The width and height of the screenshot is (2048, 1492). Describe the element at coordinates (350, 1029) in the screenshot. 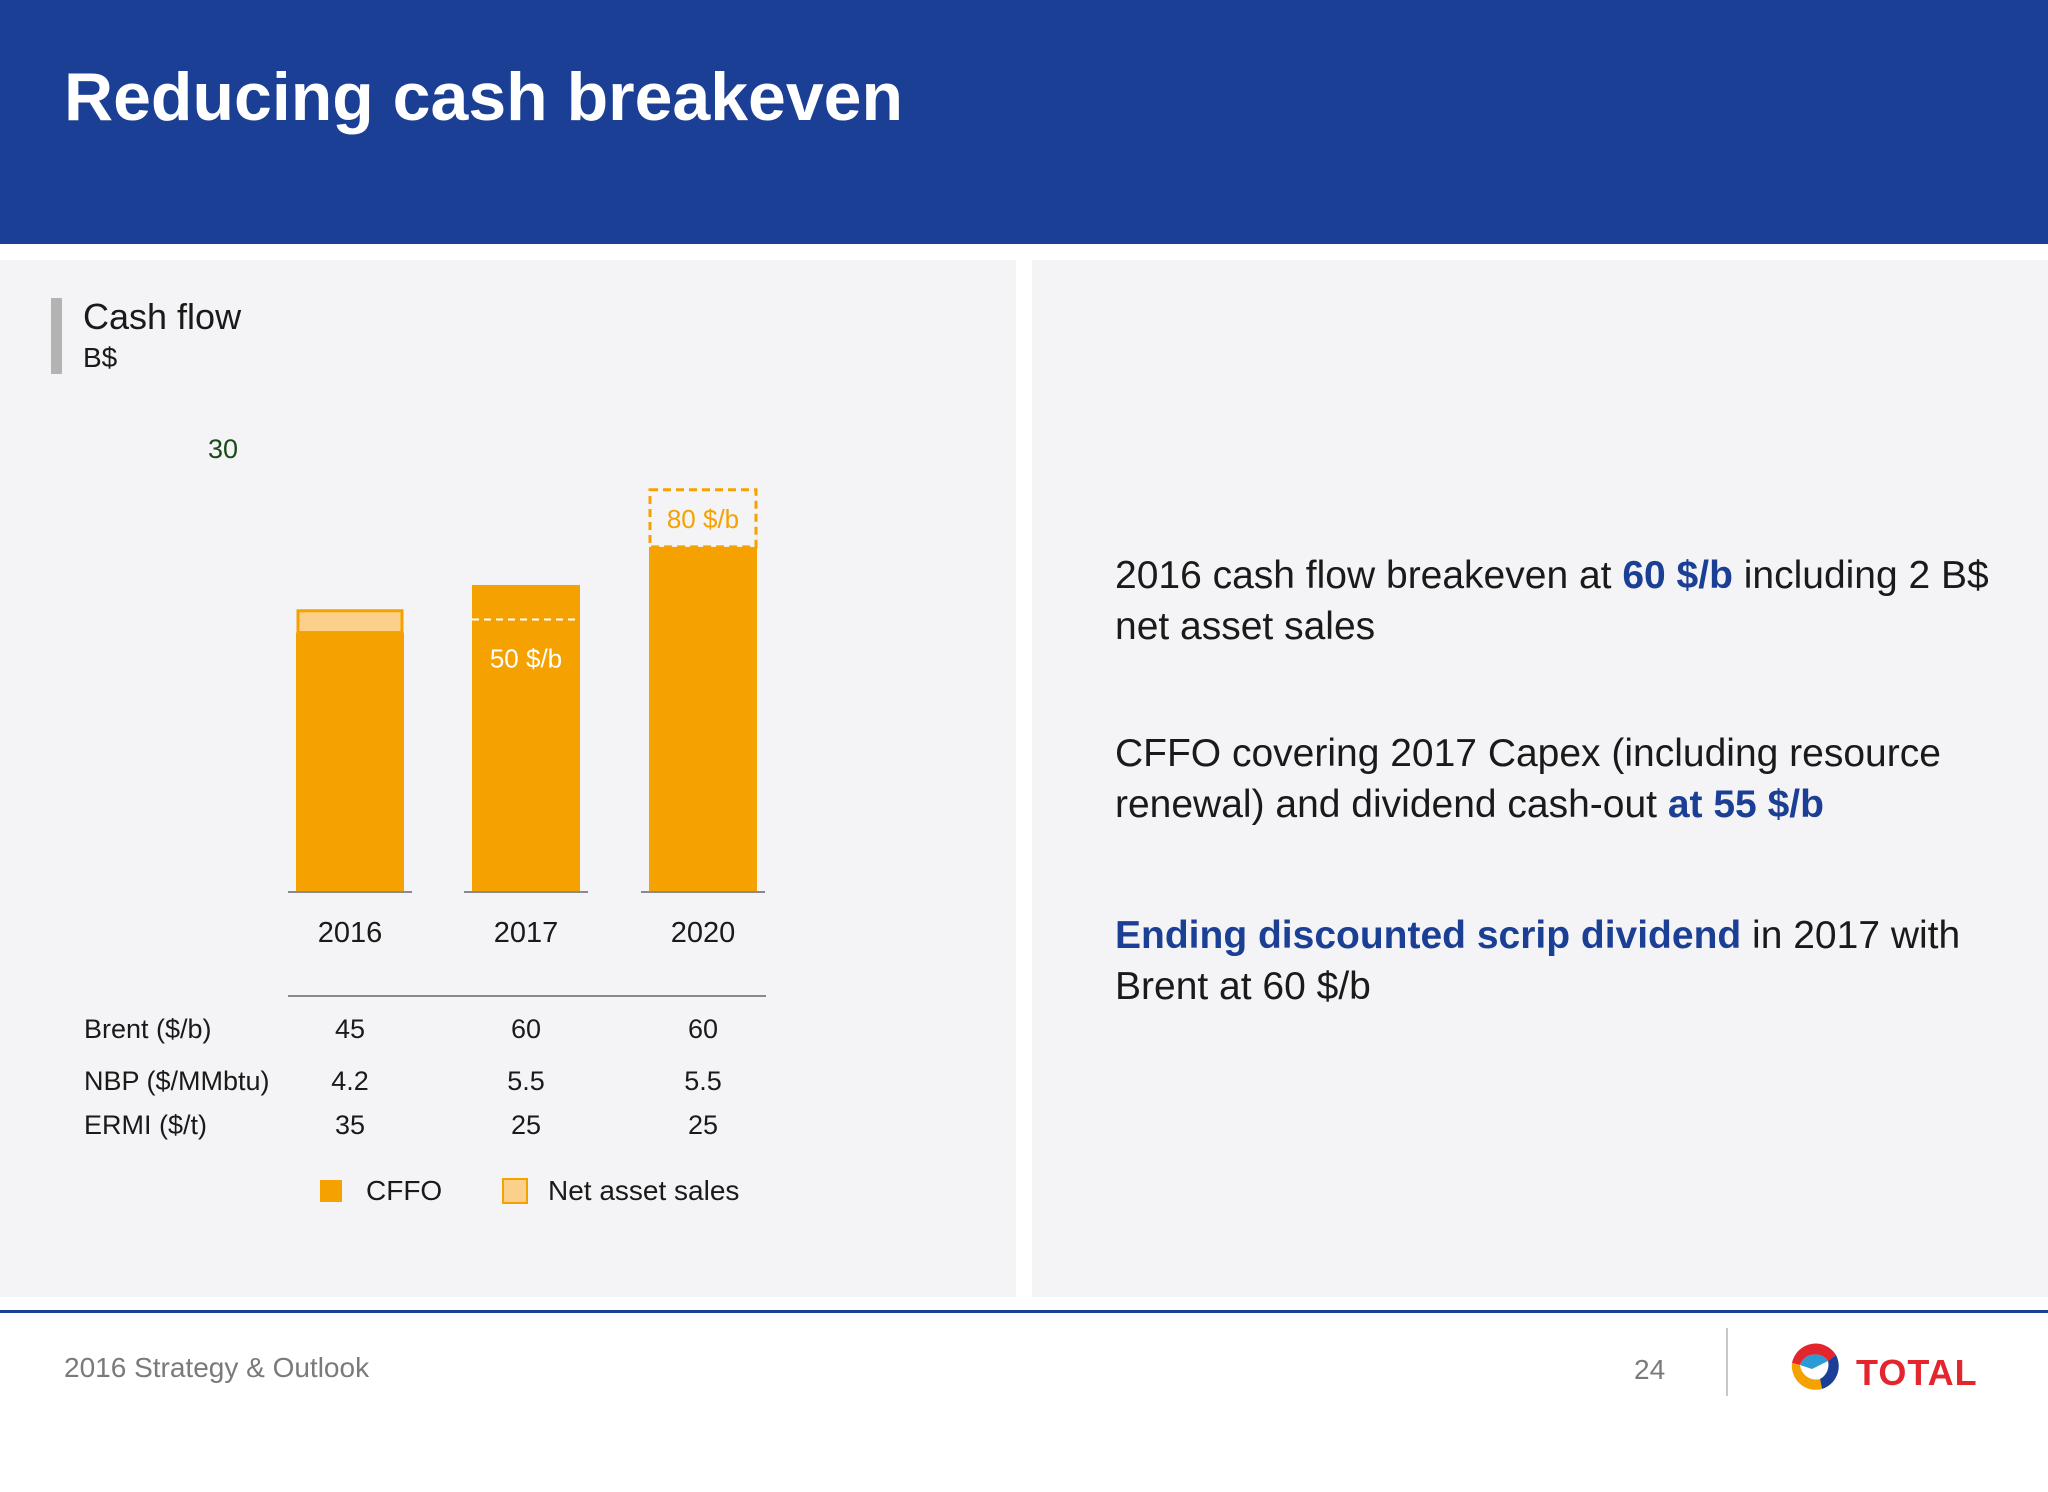

I see `cell-brent-2016: 45` at that location.